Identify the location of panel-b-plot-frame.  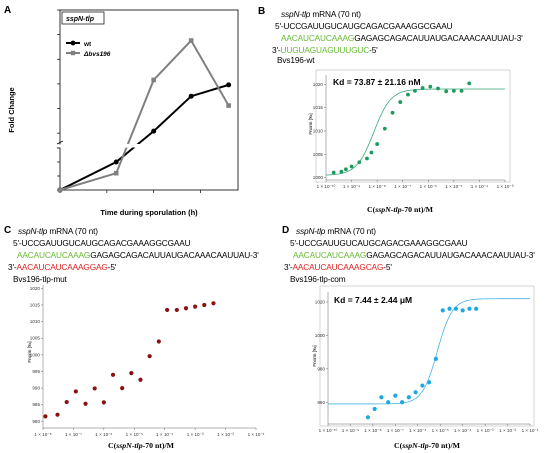
(413, 126).